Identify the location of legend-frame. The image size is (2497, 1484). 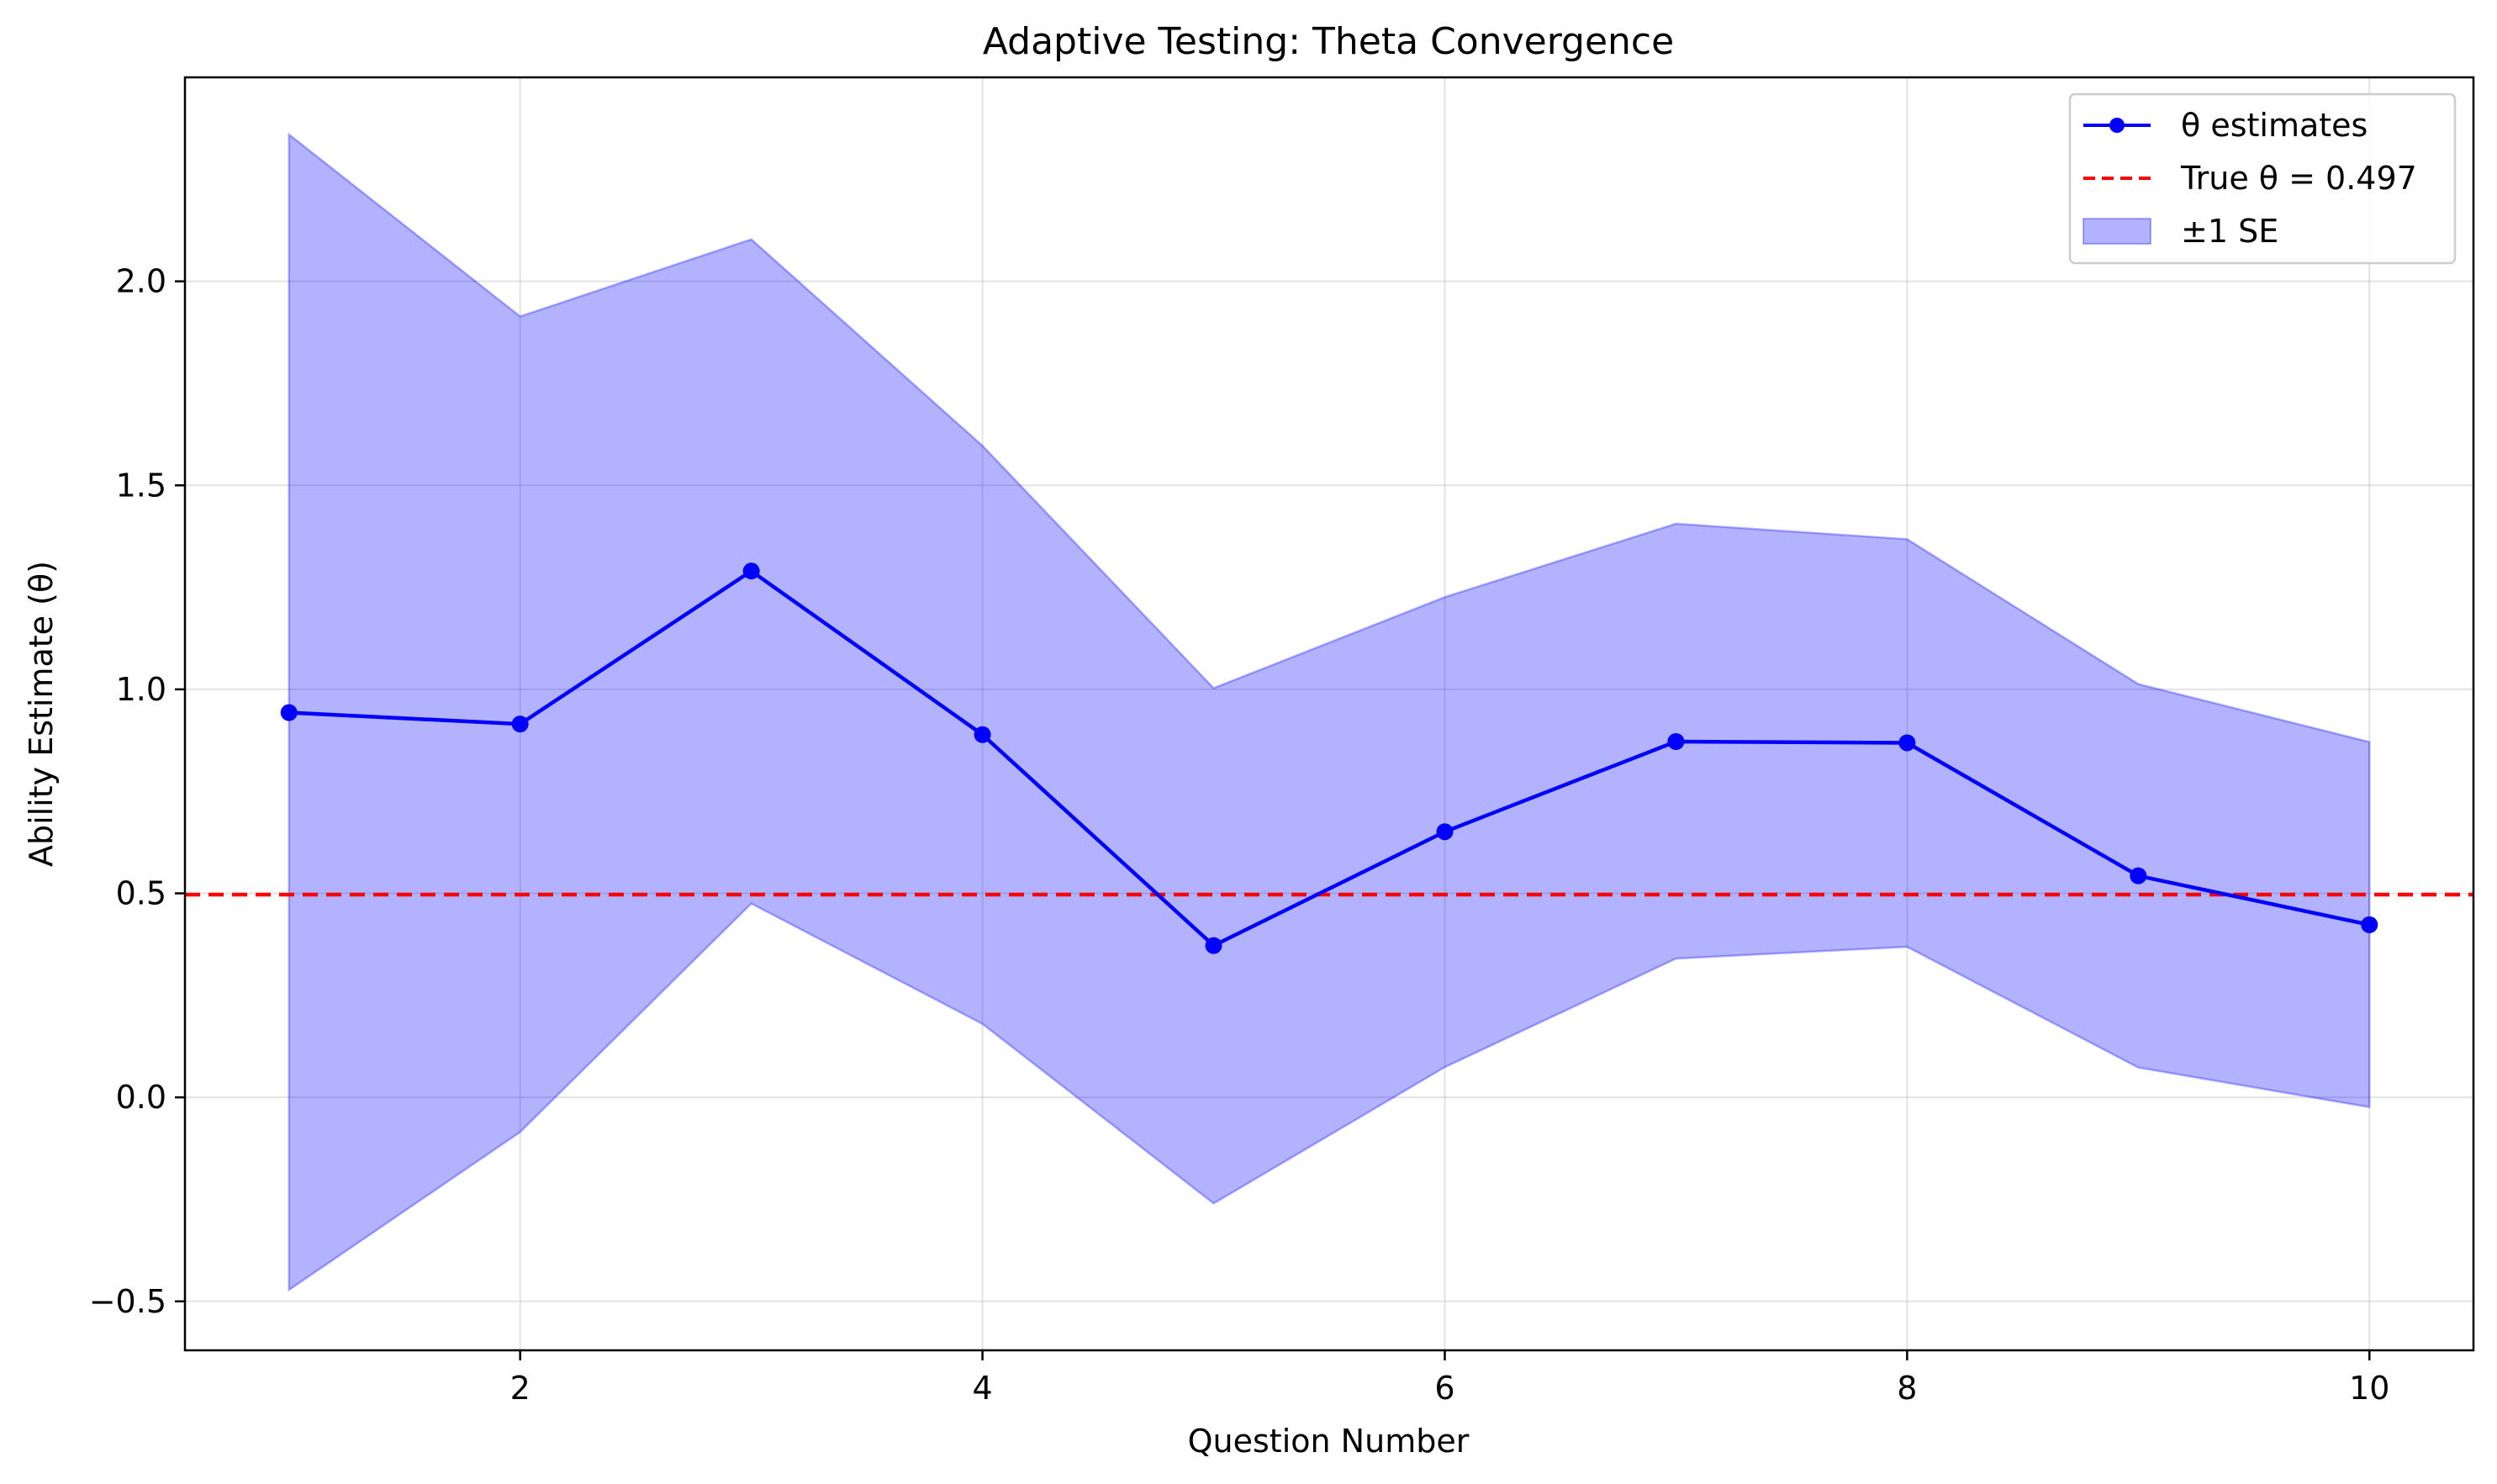
(2262, 178).